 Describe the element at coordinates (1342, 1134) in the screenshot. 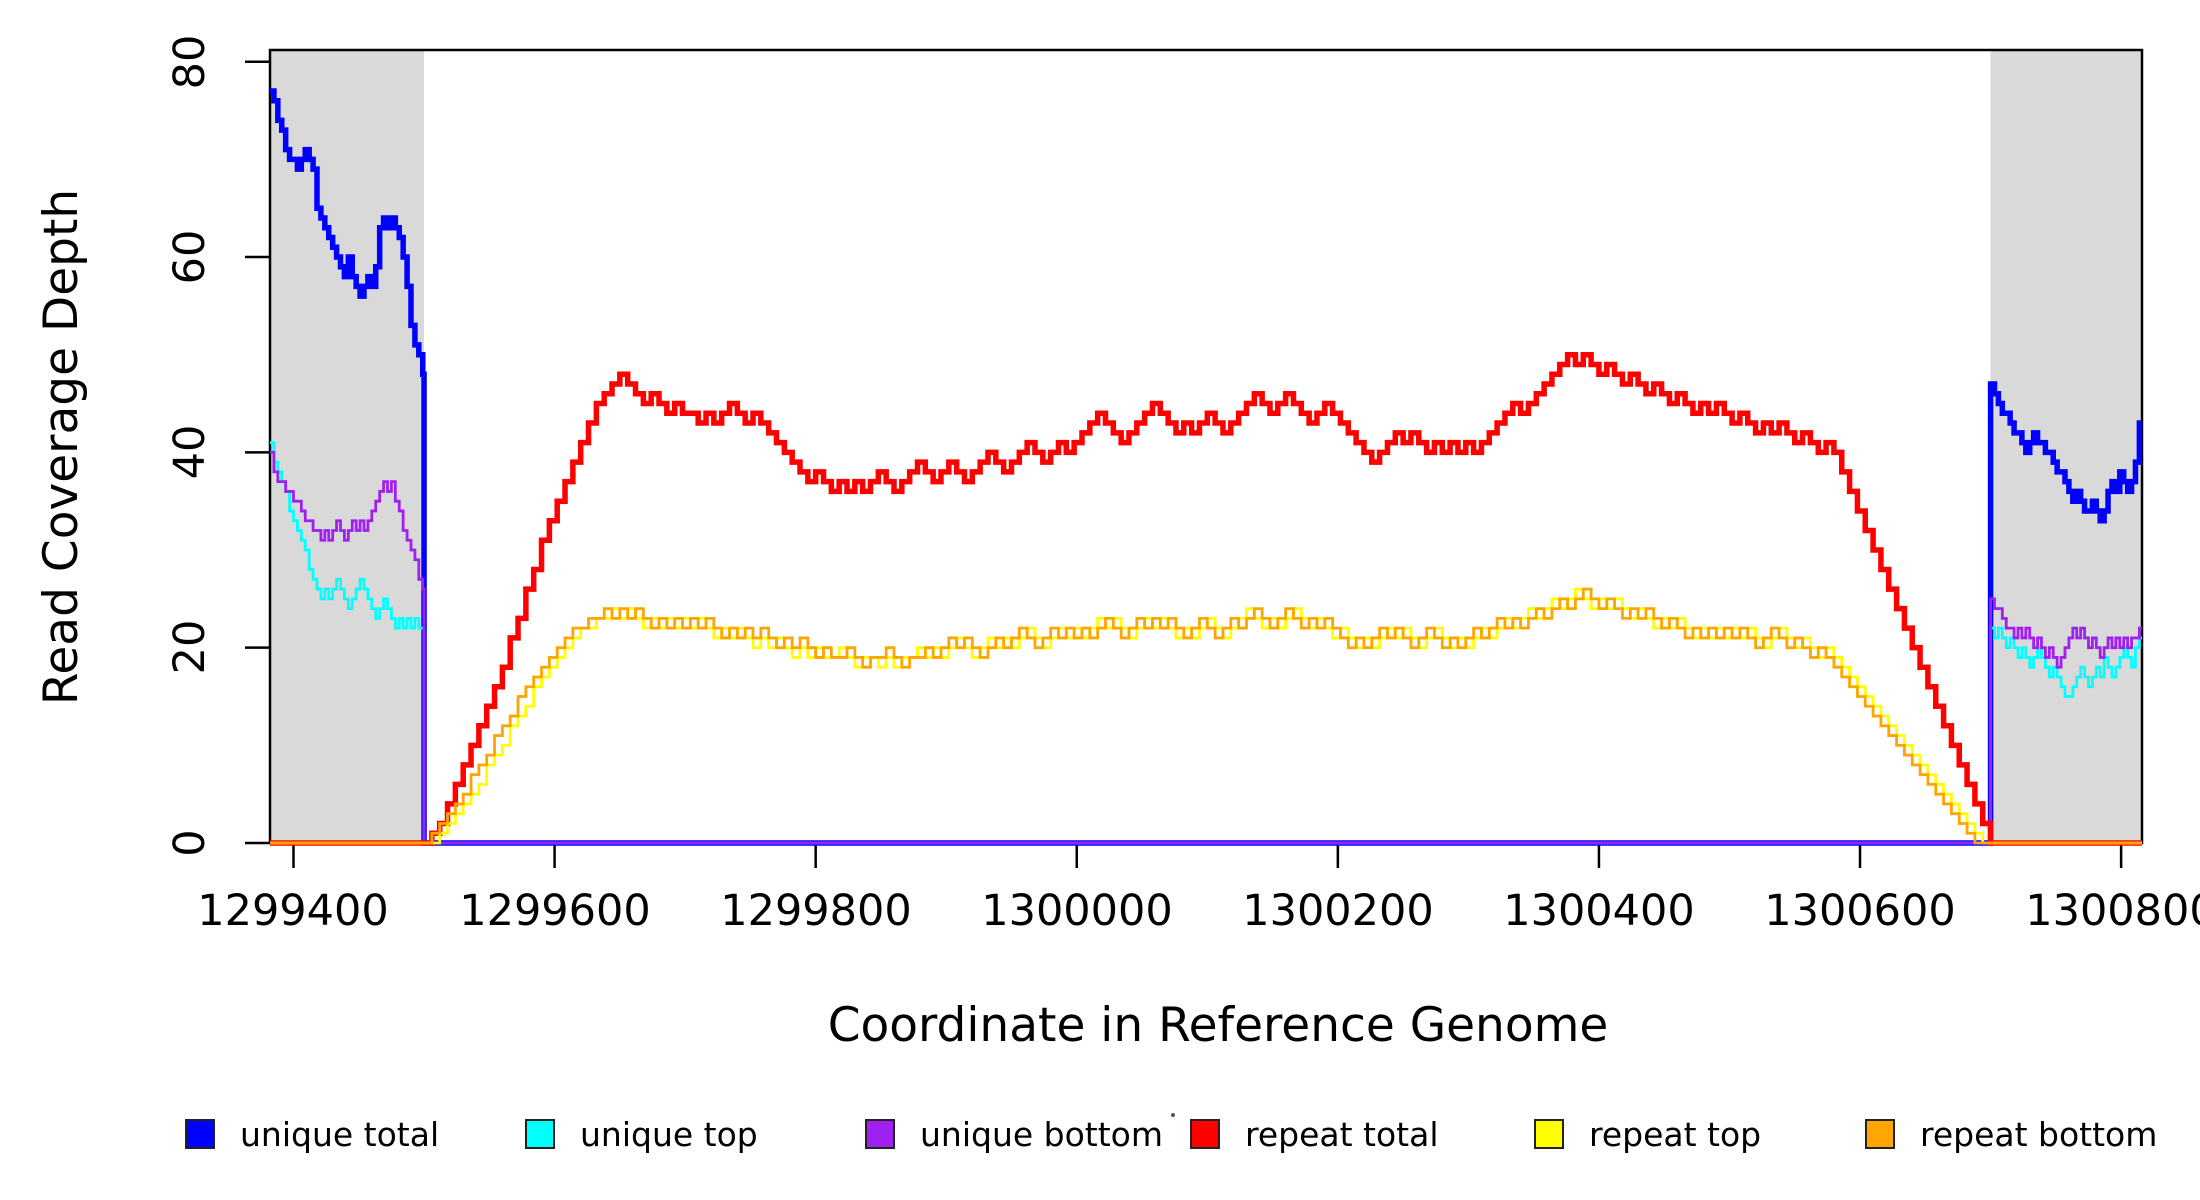

I see `legend-label: repeat total` at that location.